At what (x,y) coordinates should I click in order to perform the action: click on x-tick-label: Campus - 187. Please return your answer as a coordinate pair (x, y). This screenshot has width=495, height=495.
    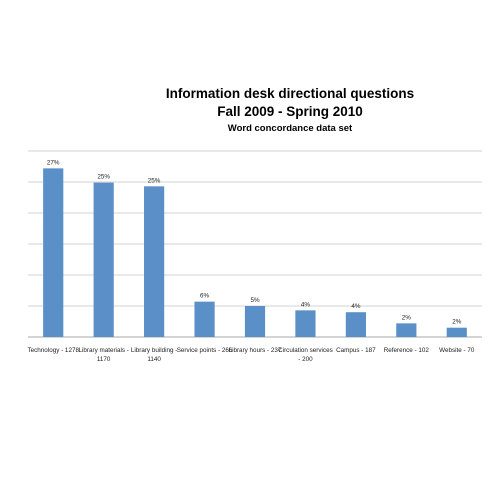
    Looking at the image, I should click on (356, 350).